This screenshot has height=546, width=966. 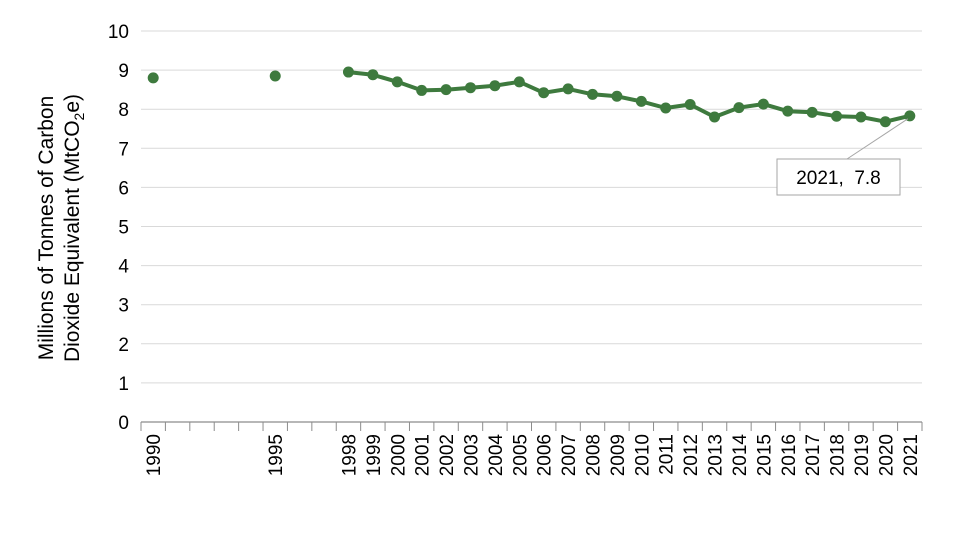 I want to click on x-tick-label: 2001, so click(x=423, y=455).